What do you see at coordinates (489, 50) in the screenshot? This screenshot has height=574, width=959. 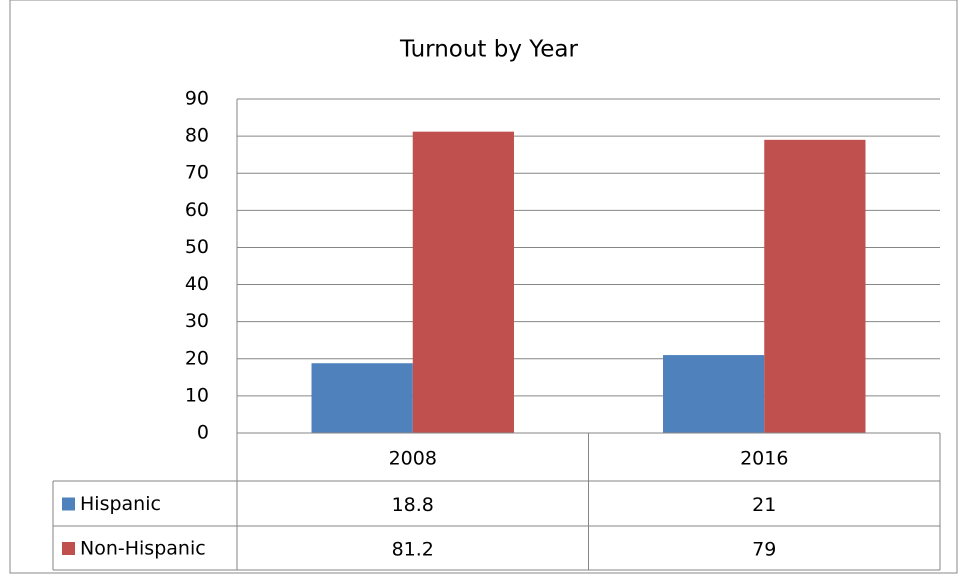 I see `chart-title: Turnout by Year` at bounding box center [489, 50].